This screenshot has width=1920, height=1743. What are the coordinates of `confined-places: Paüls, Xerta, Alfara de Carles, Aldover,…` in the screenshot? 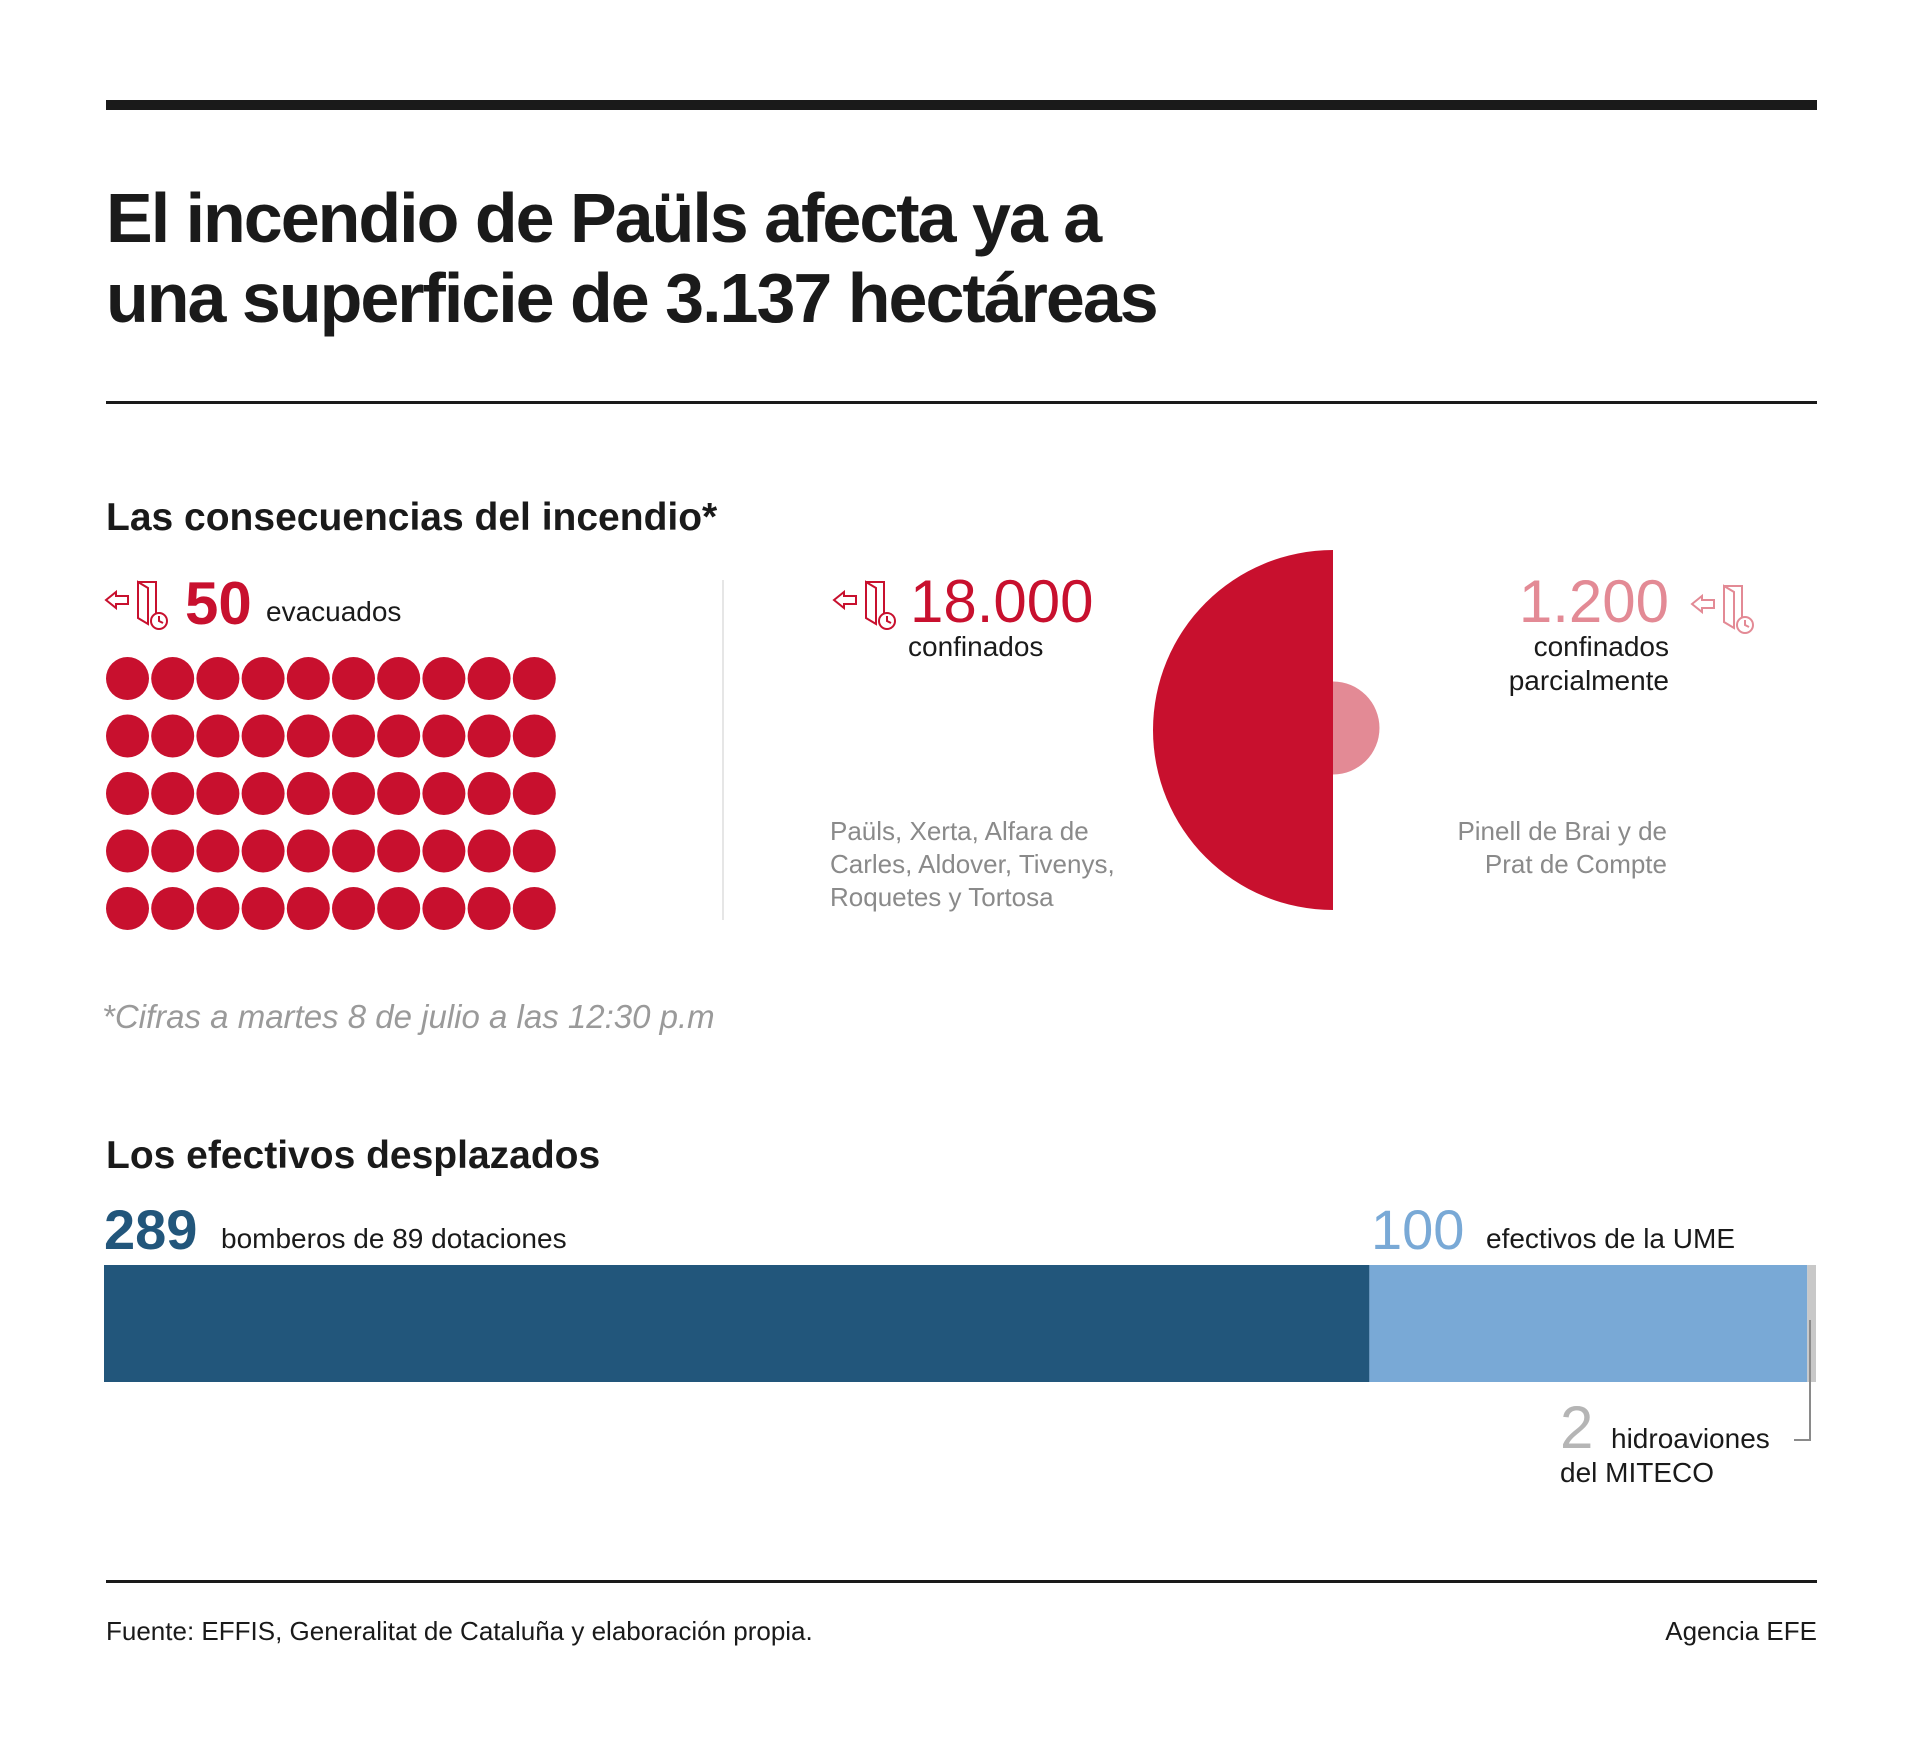 It's located at (1000, 864).